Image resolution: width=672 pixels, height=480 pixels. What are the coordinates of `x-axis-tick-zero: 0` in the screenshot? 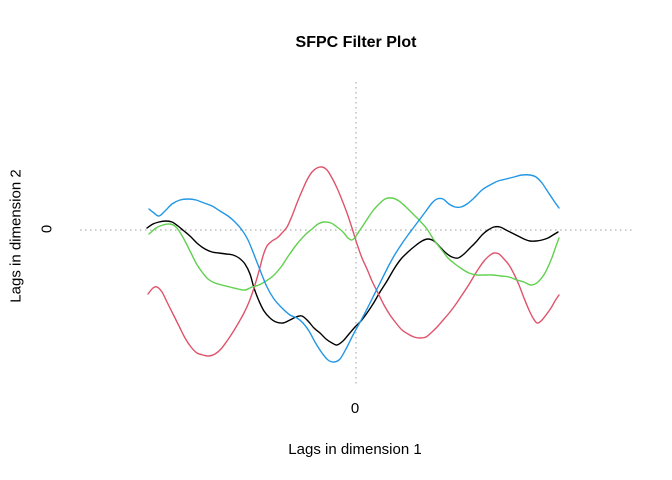 It's located at (355, 408).